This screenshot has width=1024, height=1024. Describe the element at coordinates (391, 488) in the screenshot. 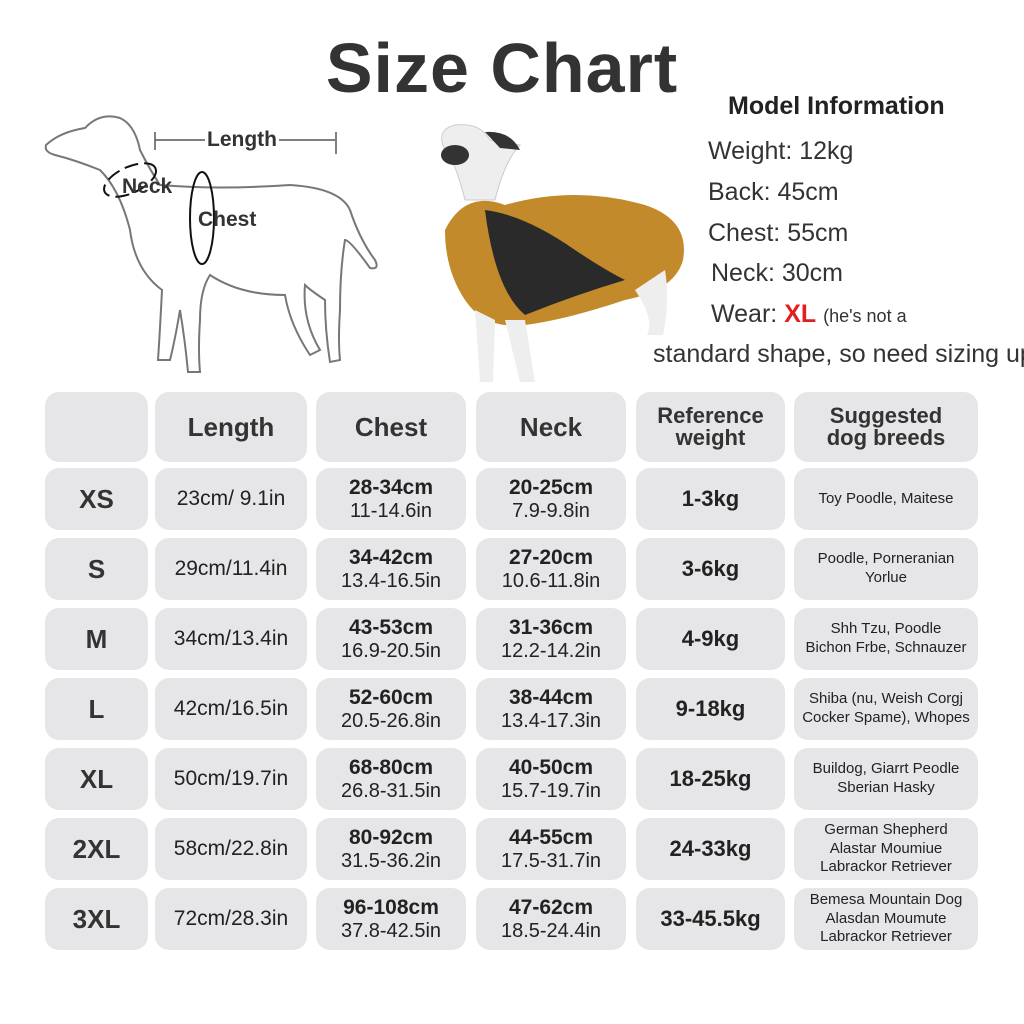

I see `chest-cm: 28-34cm` at that location.